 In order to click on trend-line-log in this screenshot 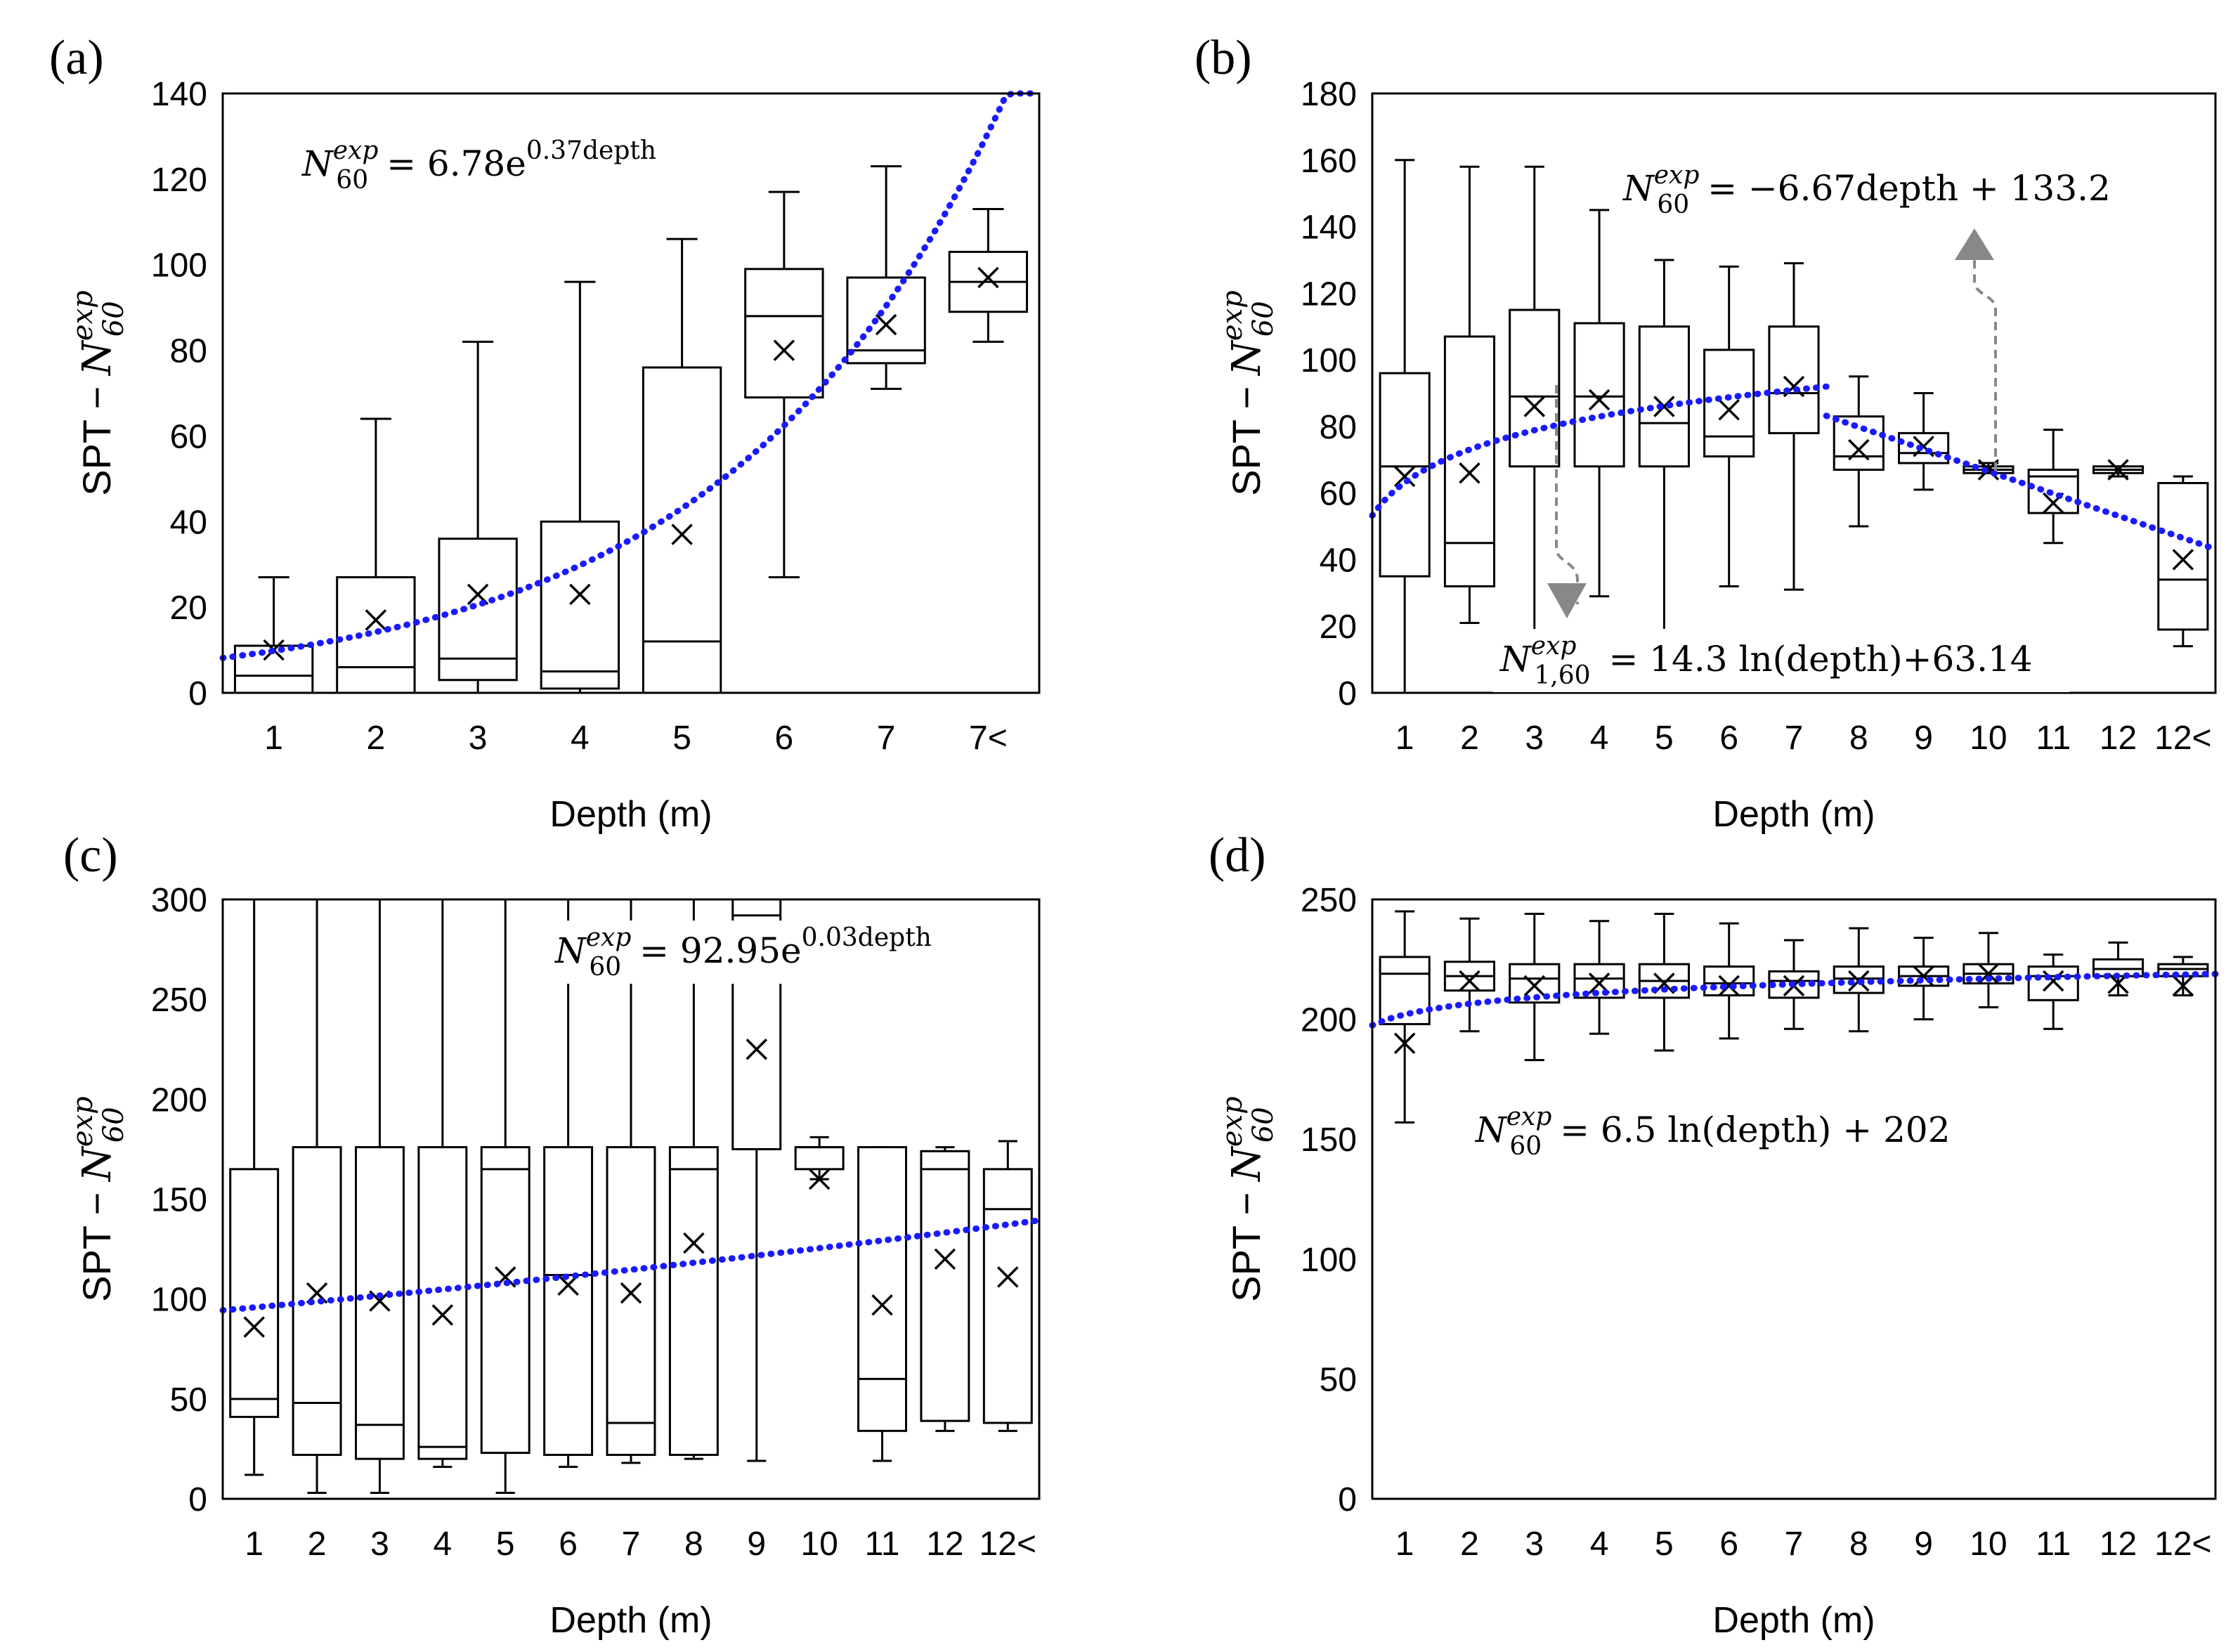, I will do `click(1599, 451)`.